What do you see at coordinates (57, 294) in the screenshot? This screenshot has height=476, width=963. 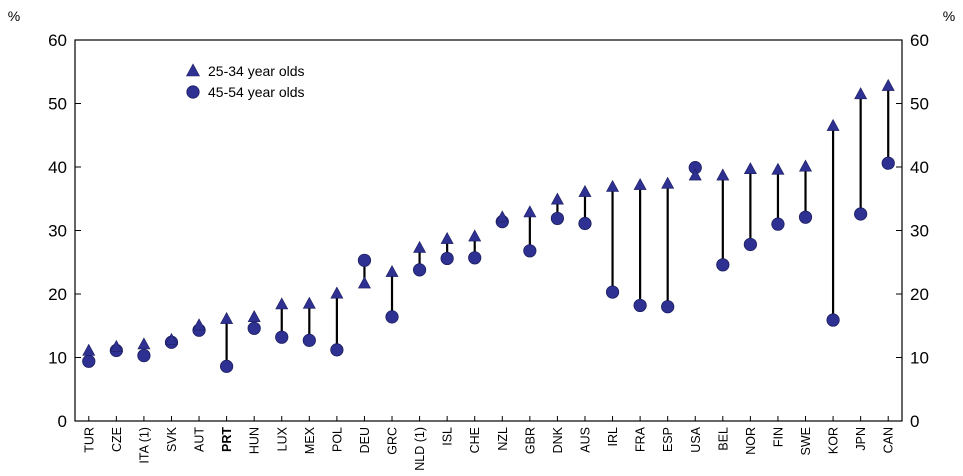 I see `y-tick-label-left: 20` at bounding box center [57, 294].